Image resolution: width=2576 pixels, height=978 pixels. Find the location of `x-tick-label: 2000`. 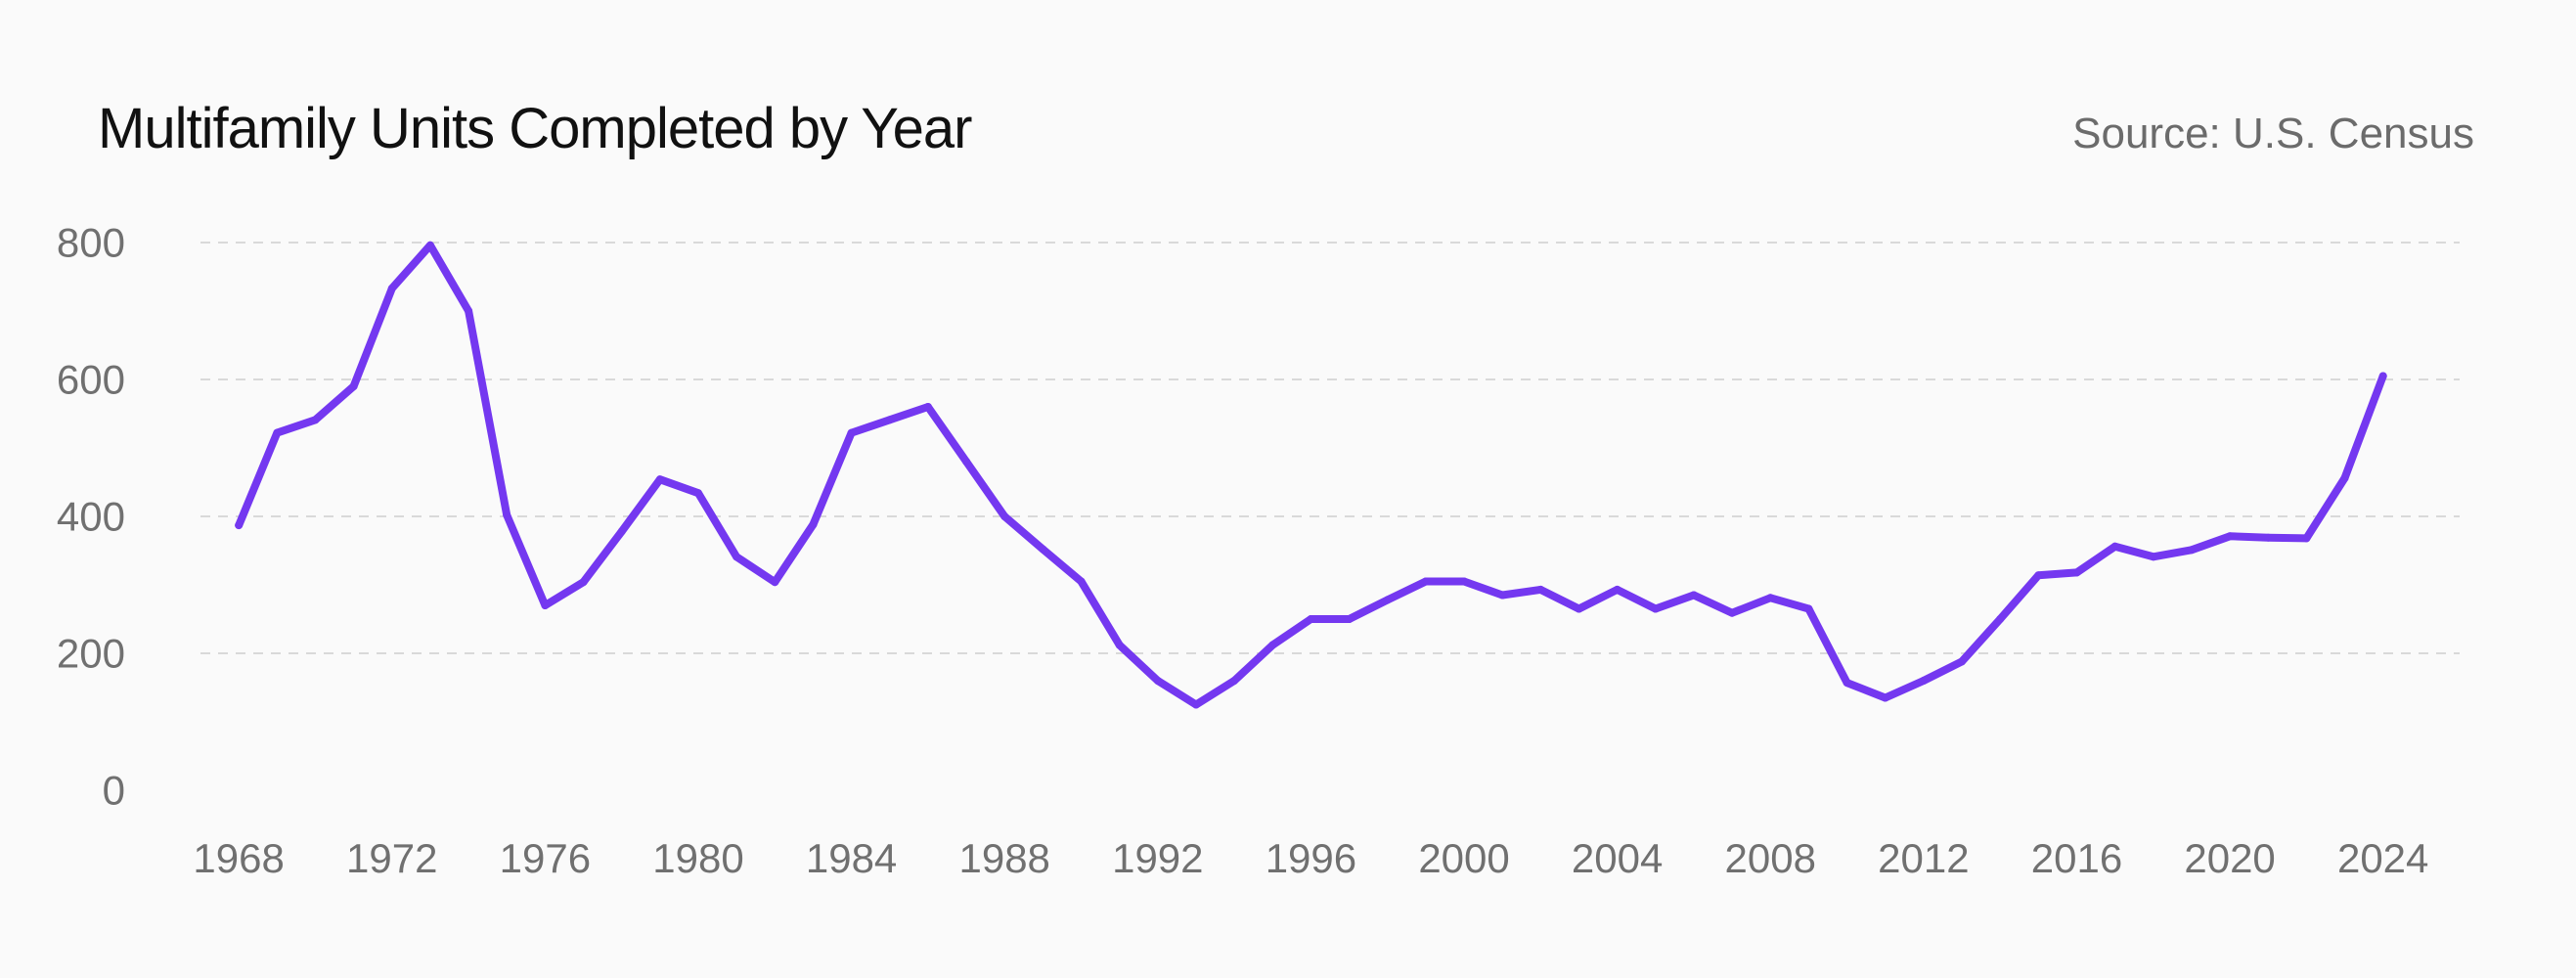

x-tick-label: 2000 is located at coordinates (1463, 858).